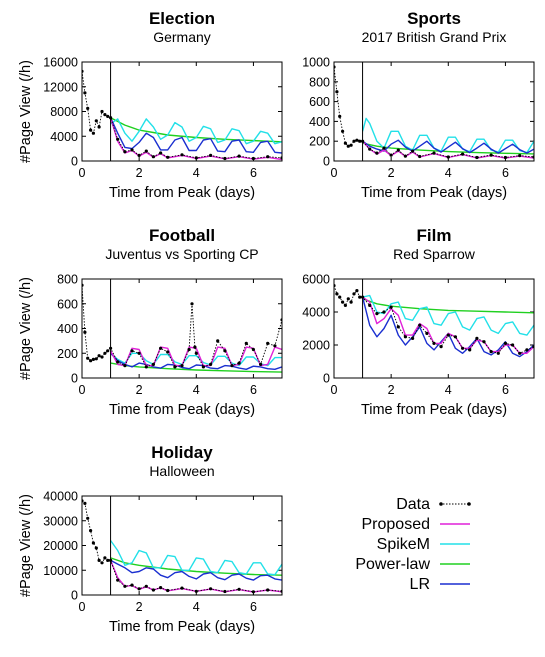  Describe the element at coordinates (469, 504) in the screenshot. I see `legend-marker` at that location.